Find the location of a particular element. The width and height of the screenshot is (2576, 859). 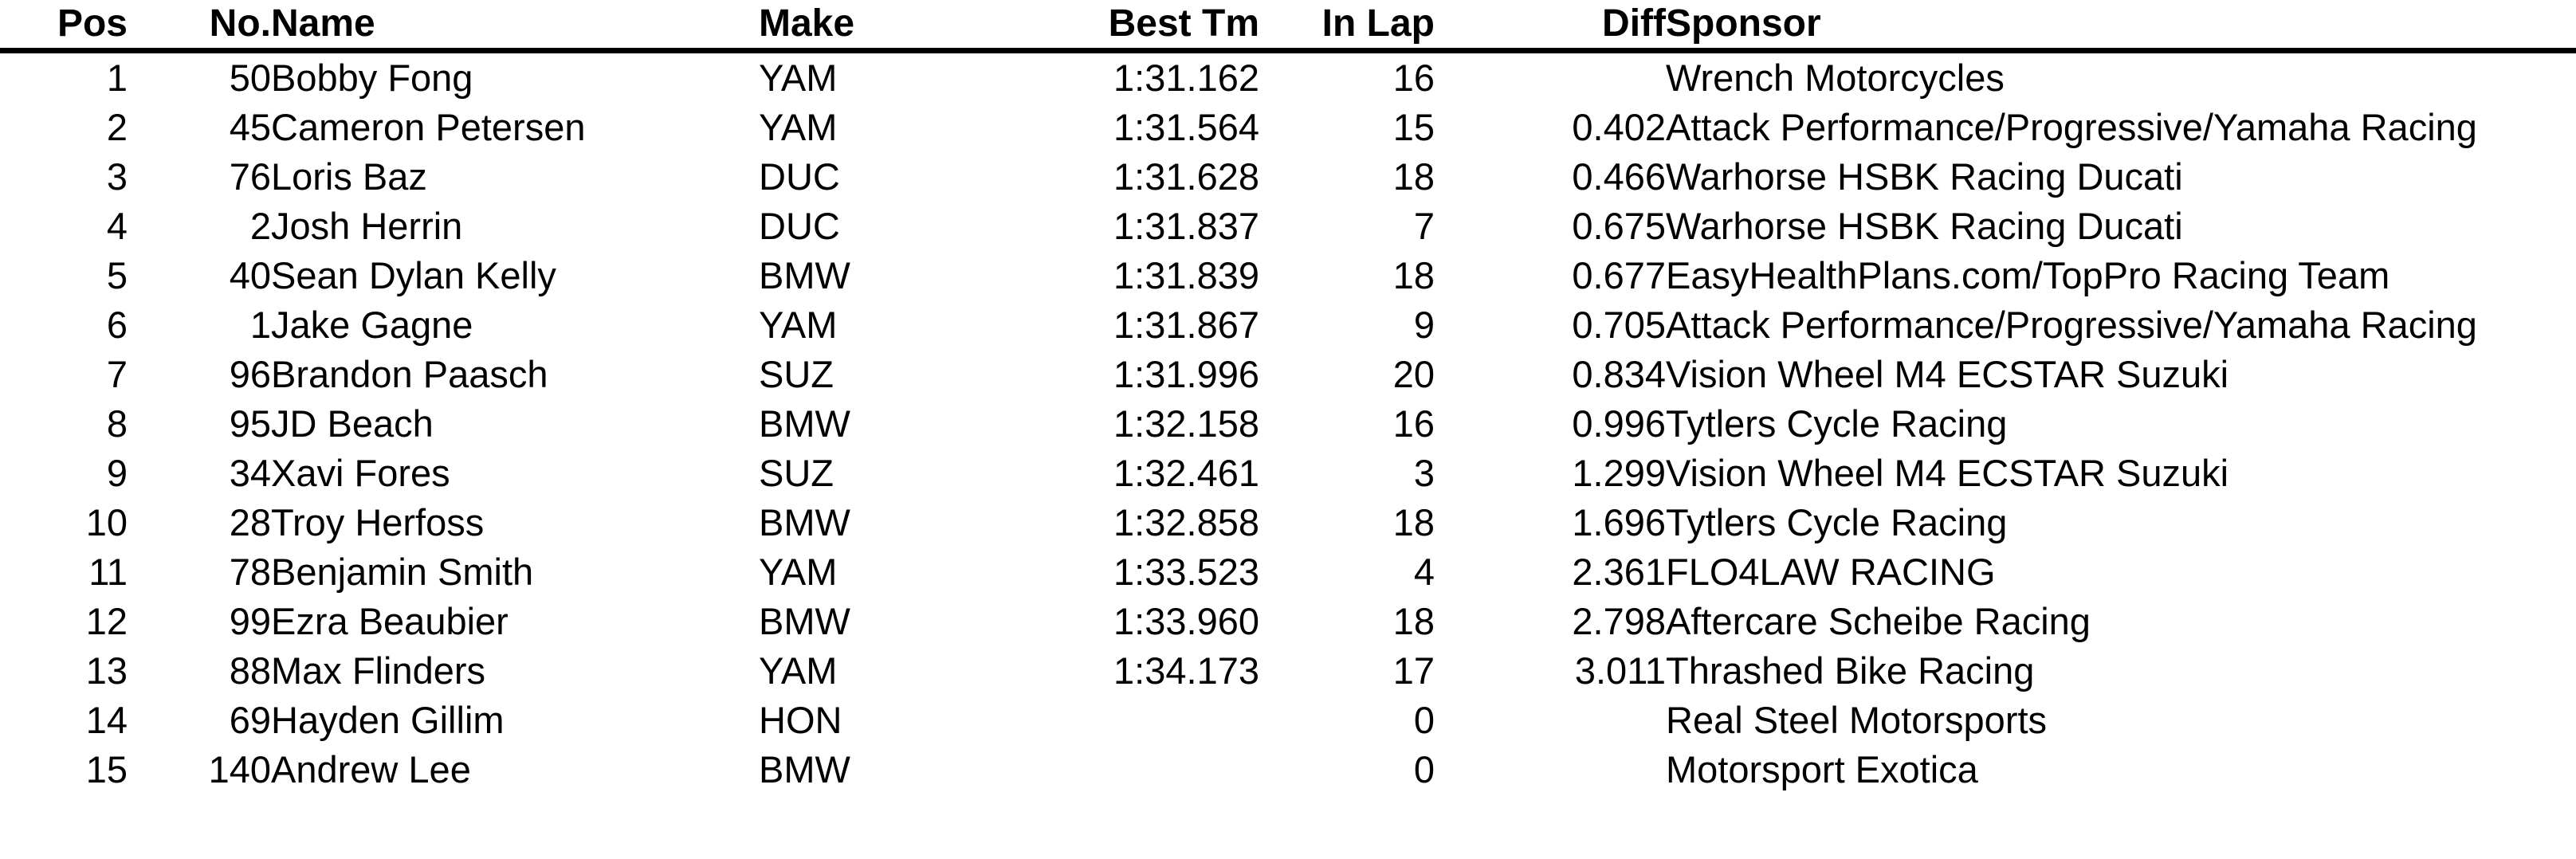

cell-name: Brandon Paasch is located at coordinates (409, 374).